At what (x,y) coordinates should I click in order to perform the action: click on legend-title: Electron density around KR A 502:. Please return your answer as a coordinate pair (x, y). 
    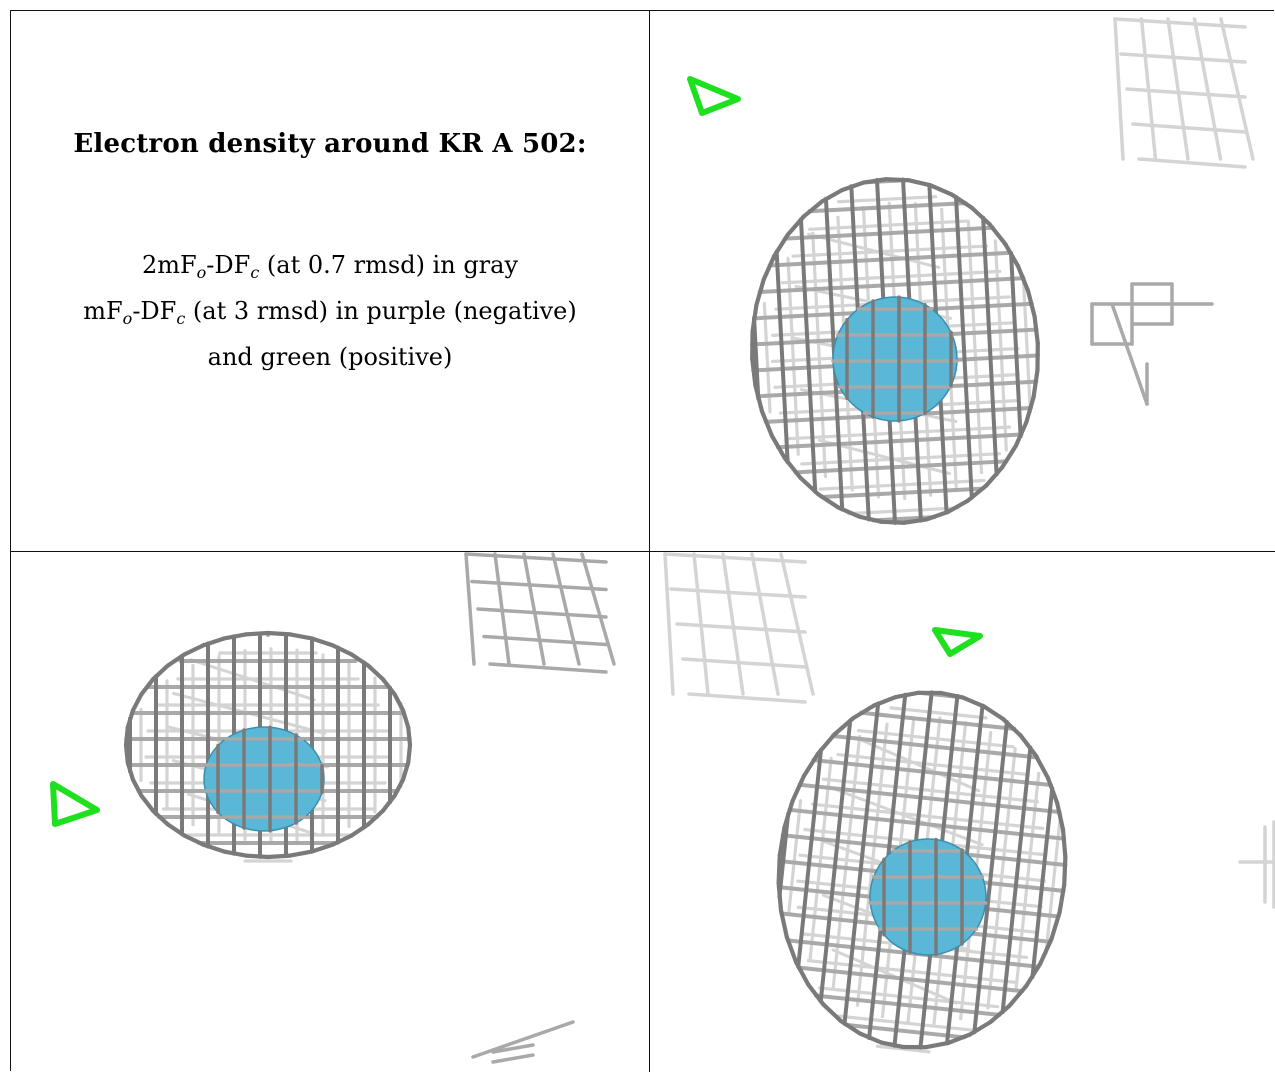
    Looking at the image, I should click on (330, 144).